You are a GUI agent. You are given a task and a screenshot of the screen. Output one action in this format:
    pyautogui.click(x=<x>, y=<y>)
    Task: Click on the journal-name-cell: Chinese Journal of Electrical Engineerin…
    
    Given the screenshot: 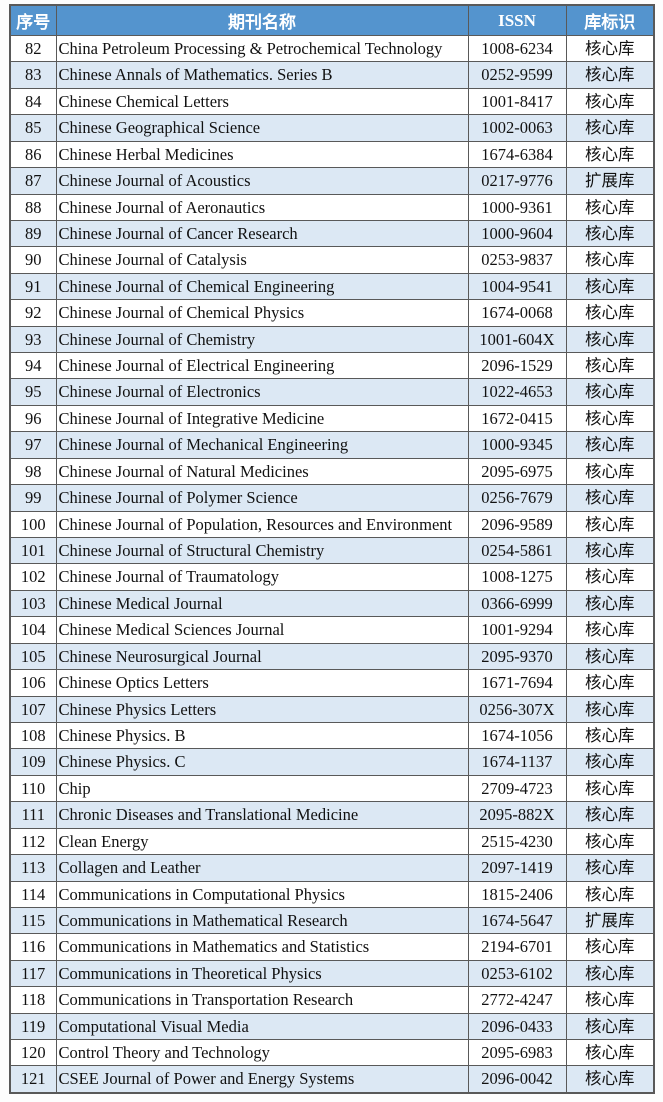 What is the action you would take?
    pyautogui.click(x=262, y=366)
    